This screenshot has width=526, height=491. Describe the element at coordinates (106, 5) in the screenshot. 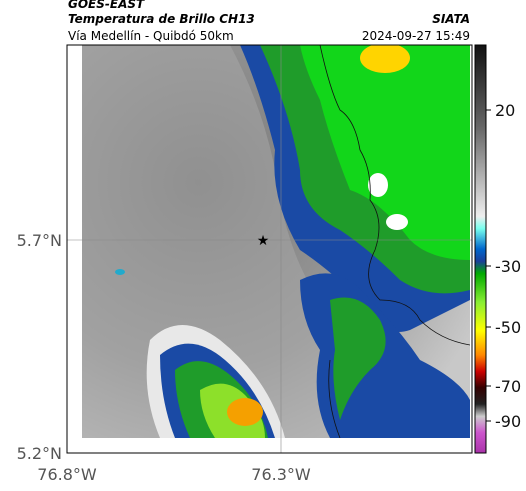

I see `source: GOES-EAST` at that location.